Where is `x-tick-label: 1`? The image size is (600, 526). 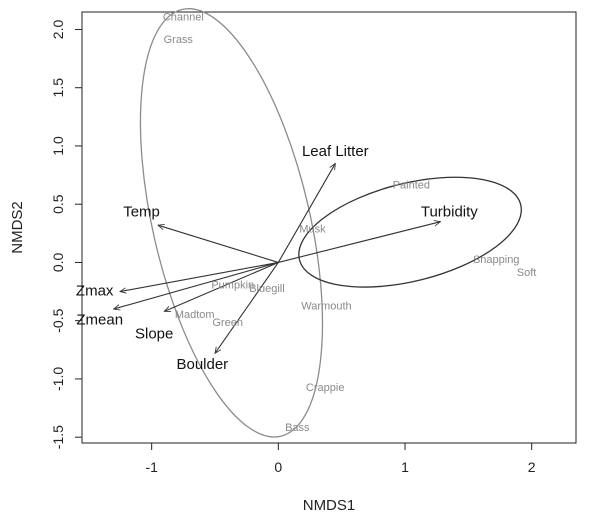
x-tick-label: 1 is located at coordinates (405, 467).